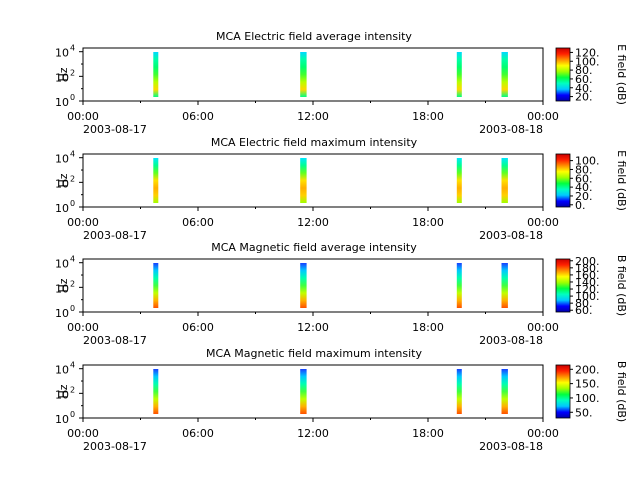  Describe the element at coordinates (584, 88) in the screenshot. I see `colorbar-tick-label: 40.` at that location.